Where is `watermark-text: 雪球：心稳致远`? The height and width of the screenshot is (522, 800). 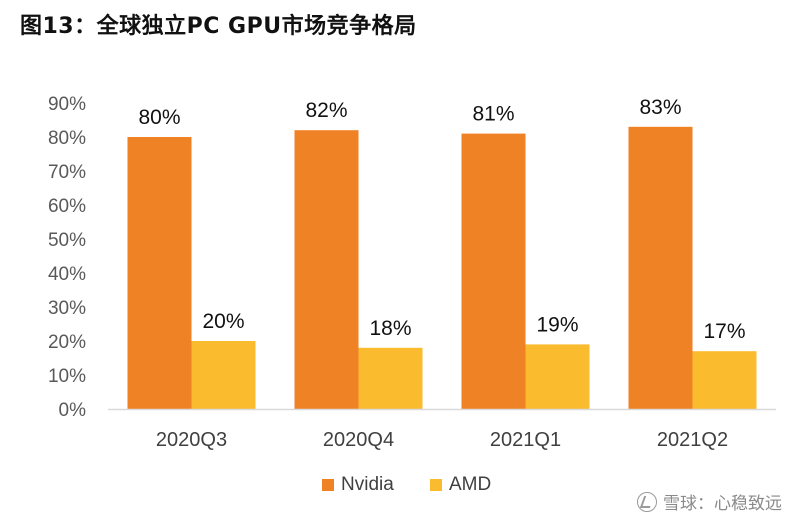 watermark-text: 雪球：心稳致远 is located at coordinates (722, 504).